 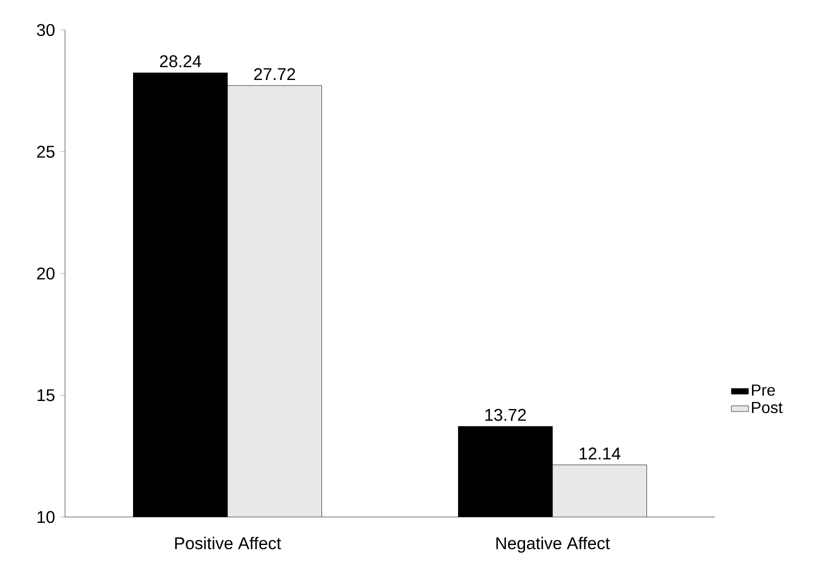 I want to click on legend-label: Post, so click(x=767, y=408).